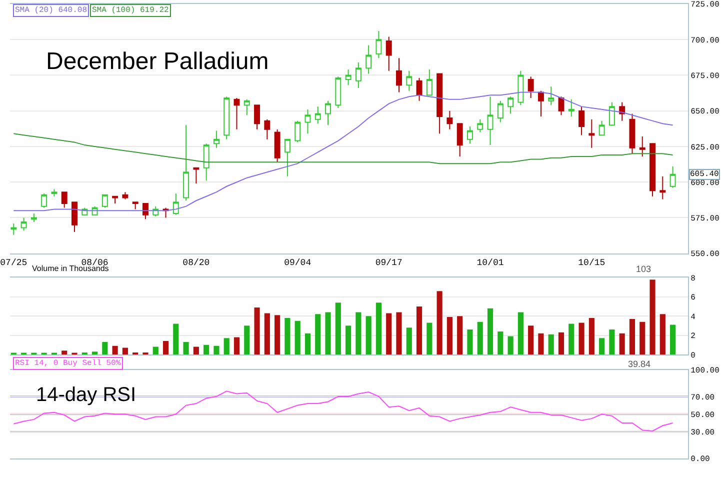  Describe the element at coordinates (86, 395) in the screenshot. I see `text: 14-day RSI` at that location.